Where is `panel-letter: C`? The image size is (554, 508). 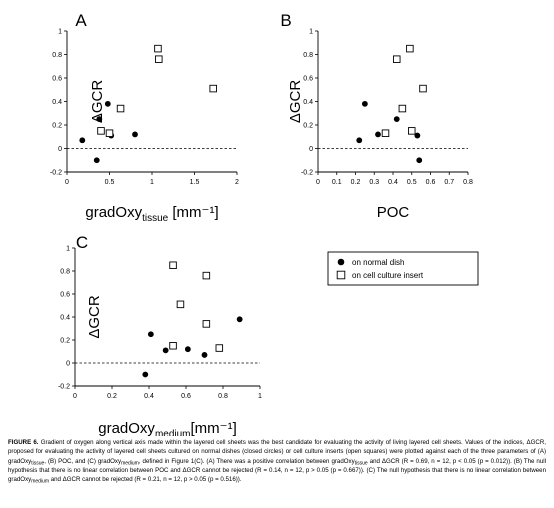
panel-letter: C is located at coordinates (82, 242).